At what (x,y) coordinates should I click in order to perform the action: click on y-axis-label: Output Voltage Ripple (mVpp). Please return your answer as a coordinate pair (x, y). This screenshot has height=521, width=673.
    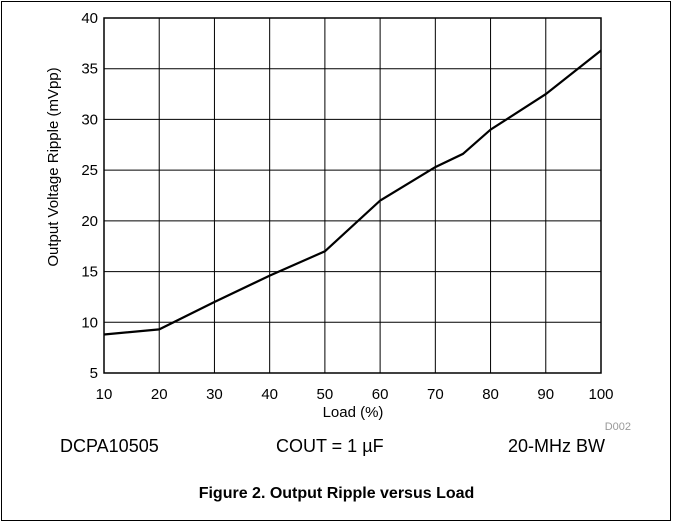
    Looking at the image, I should click on (53, 166).